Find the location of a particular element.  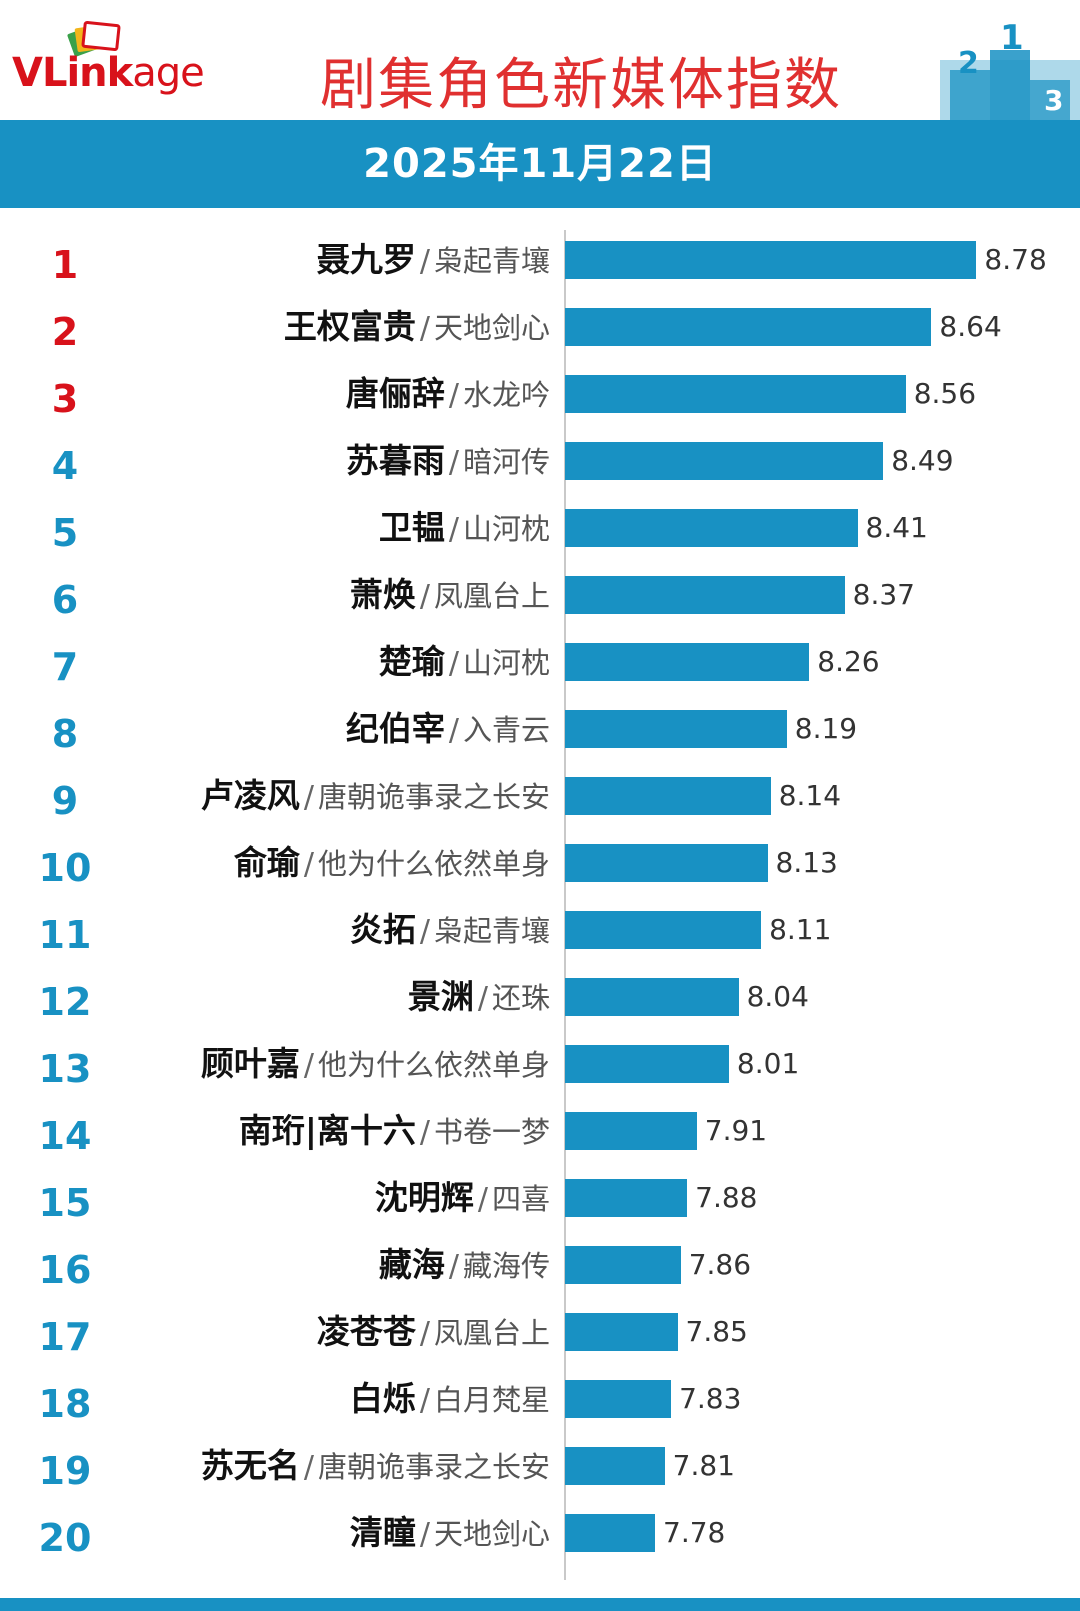

row-label: 纪伯宰 / 入青云 is located at coordinates (448, 732).